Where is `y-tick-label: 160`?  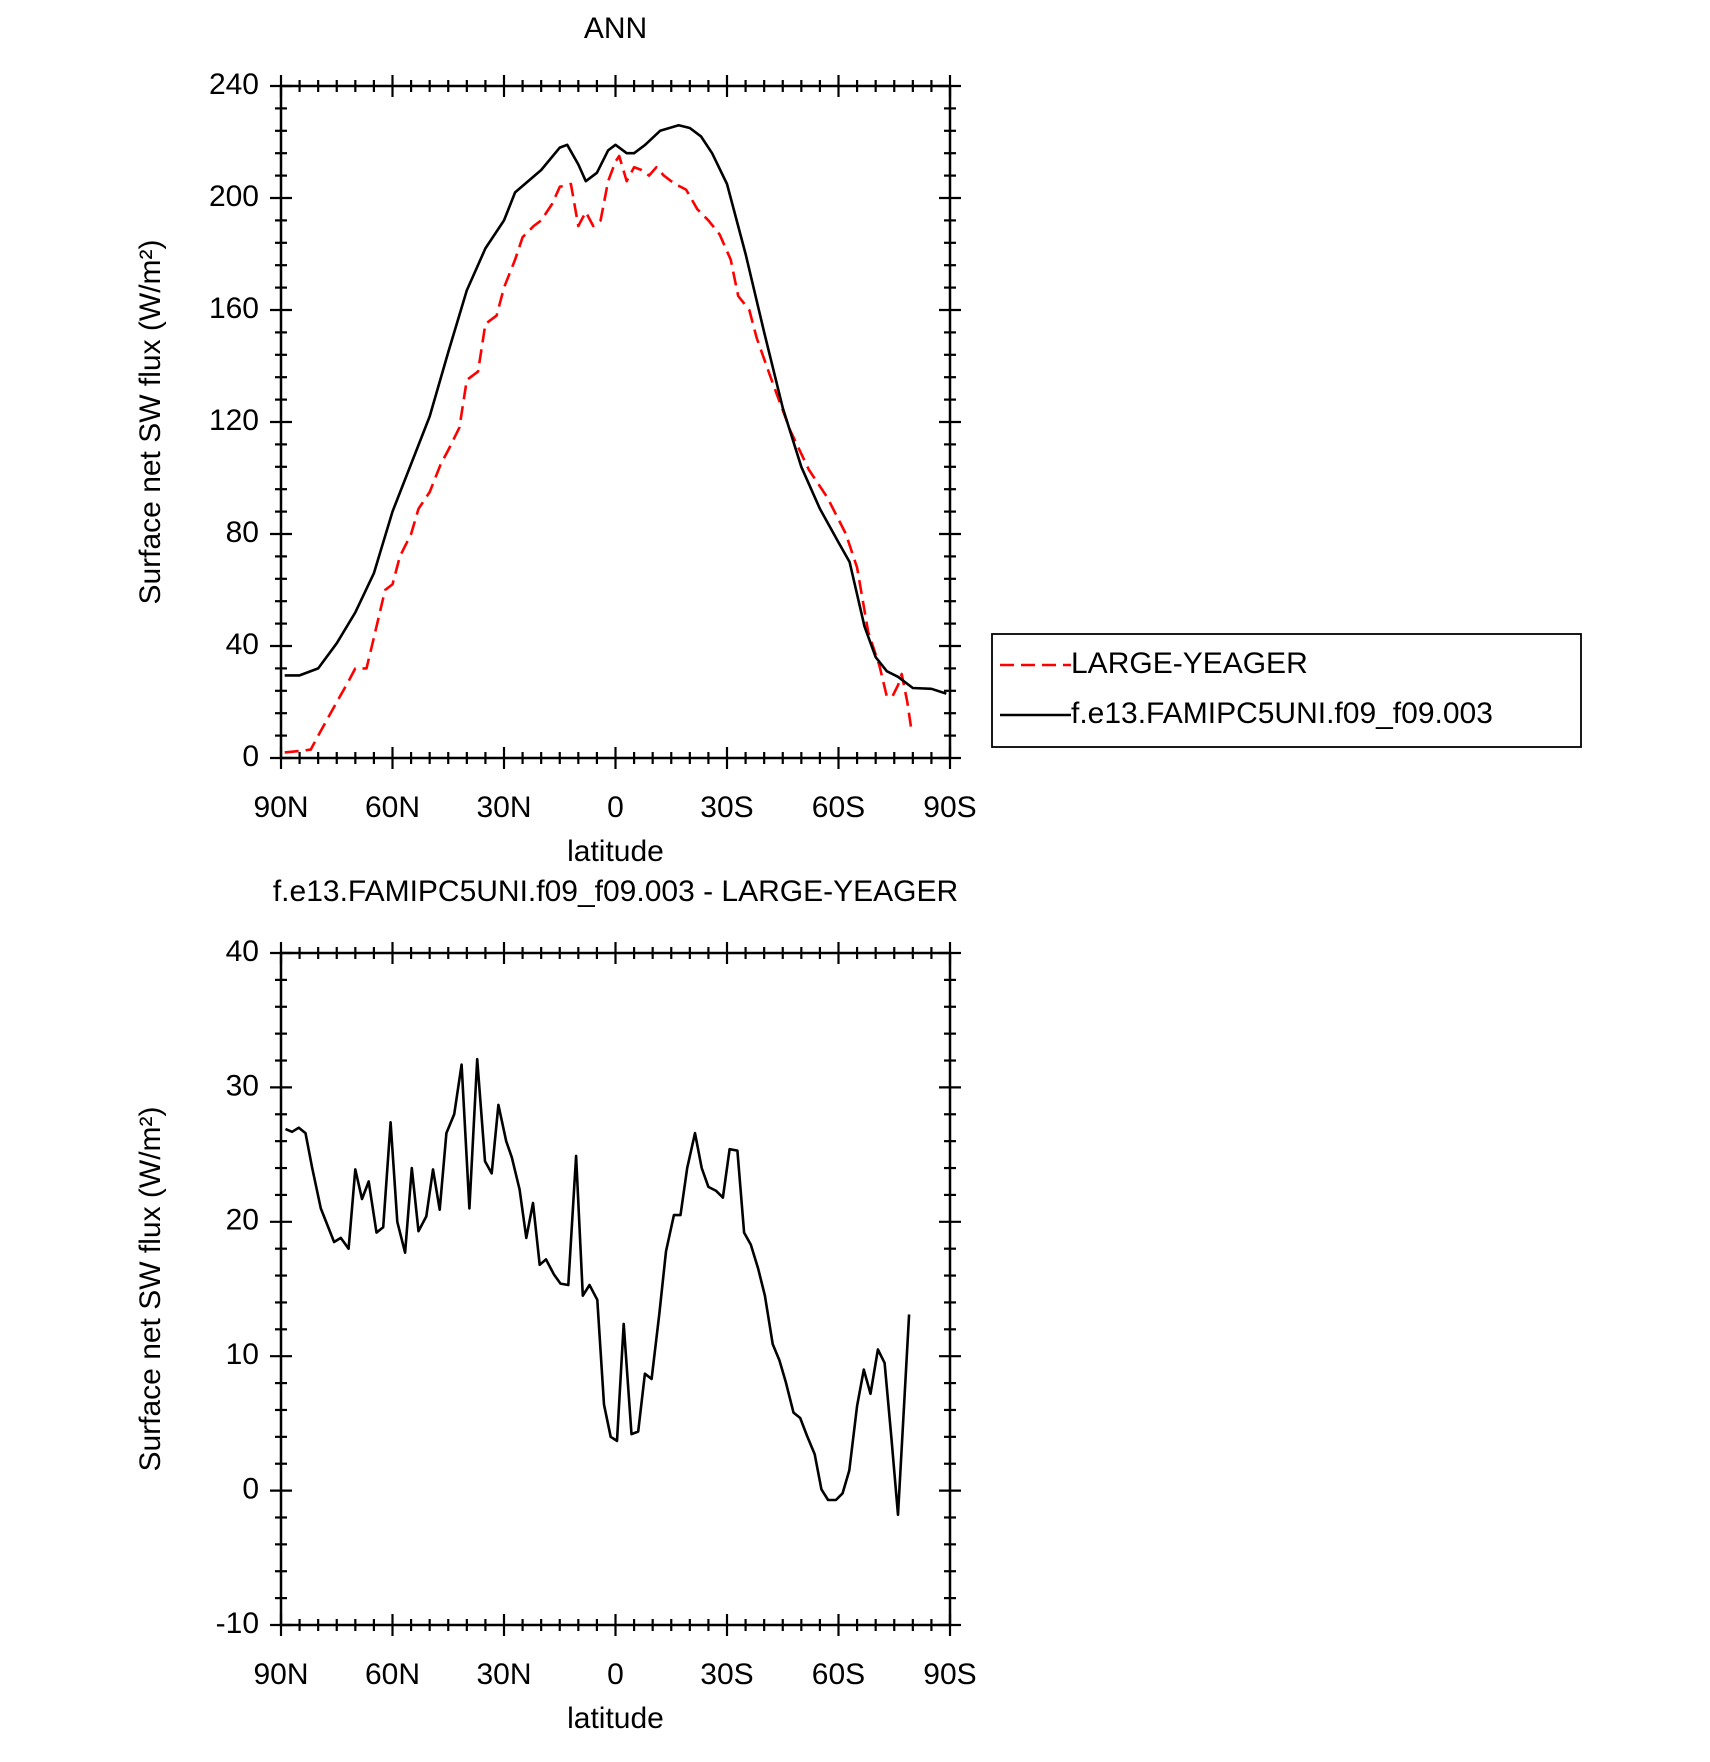 y-tick-label: 160 is located at coordinates (234, 308).